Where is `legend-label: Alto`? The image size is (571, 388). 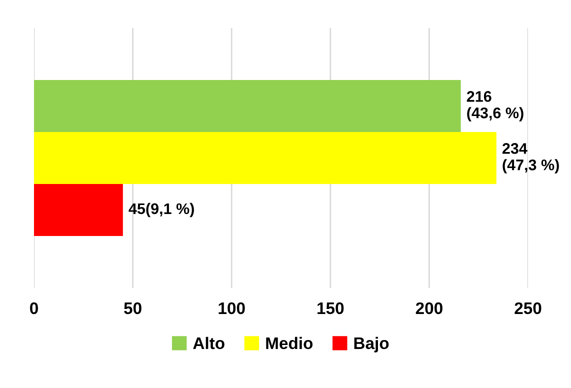 legend-label: Alto is located at coordinates (208, 343).